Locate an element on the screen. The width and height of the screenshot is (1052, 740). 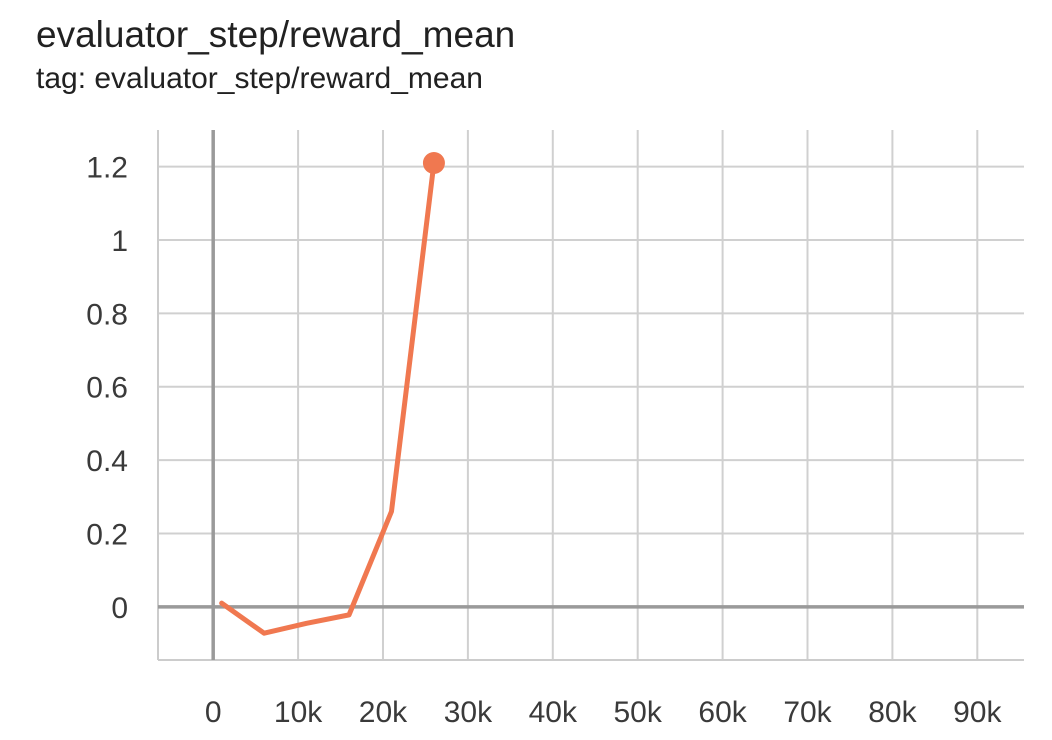
x-tick-label: 0 is located at coordinates (213, 712).